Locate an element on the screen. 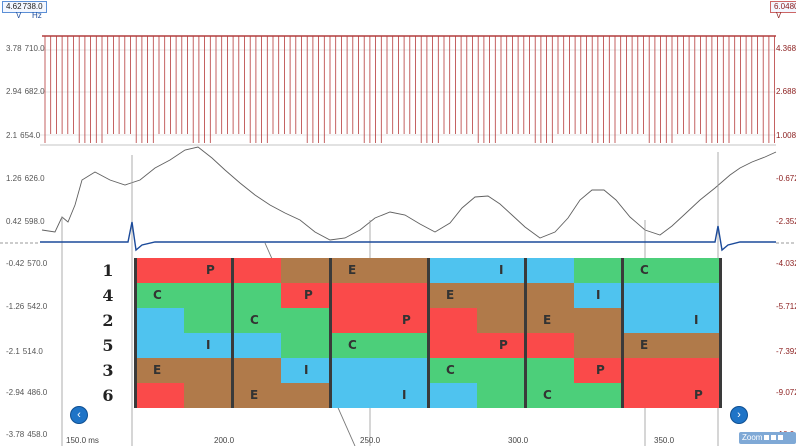 The height and width of the screenshot is (446, 796). cylinder-label: 4 is located at coordinates (108, 295).